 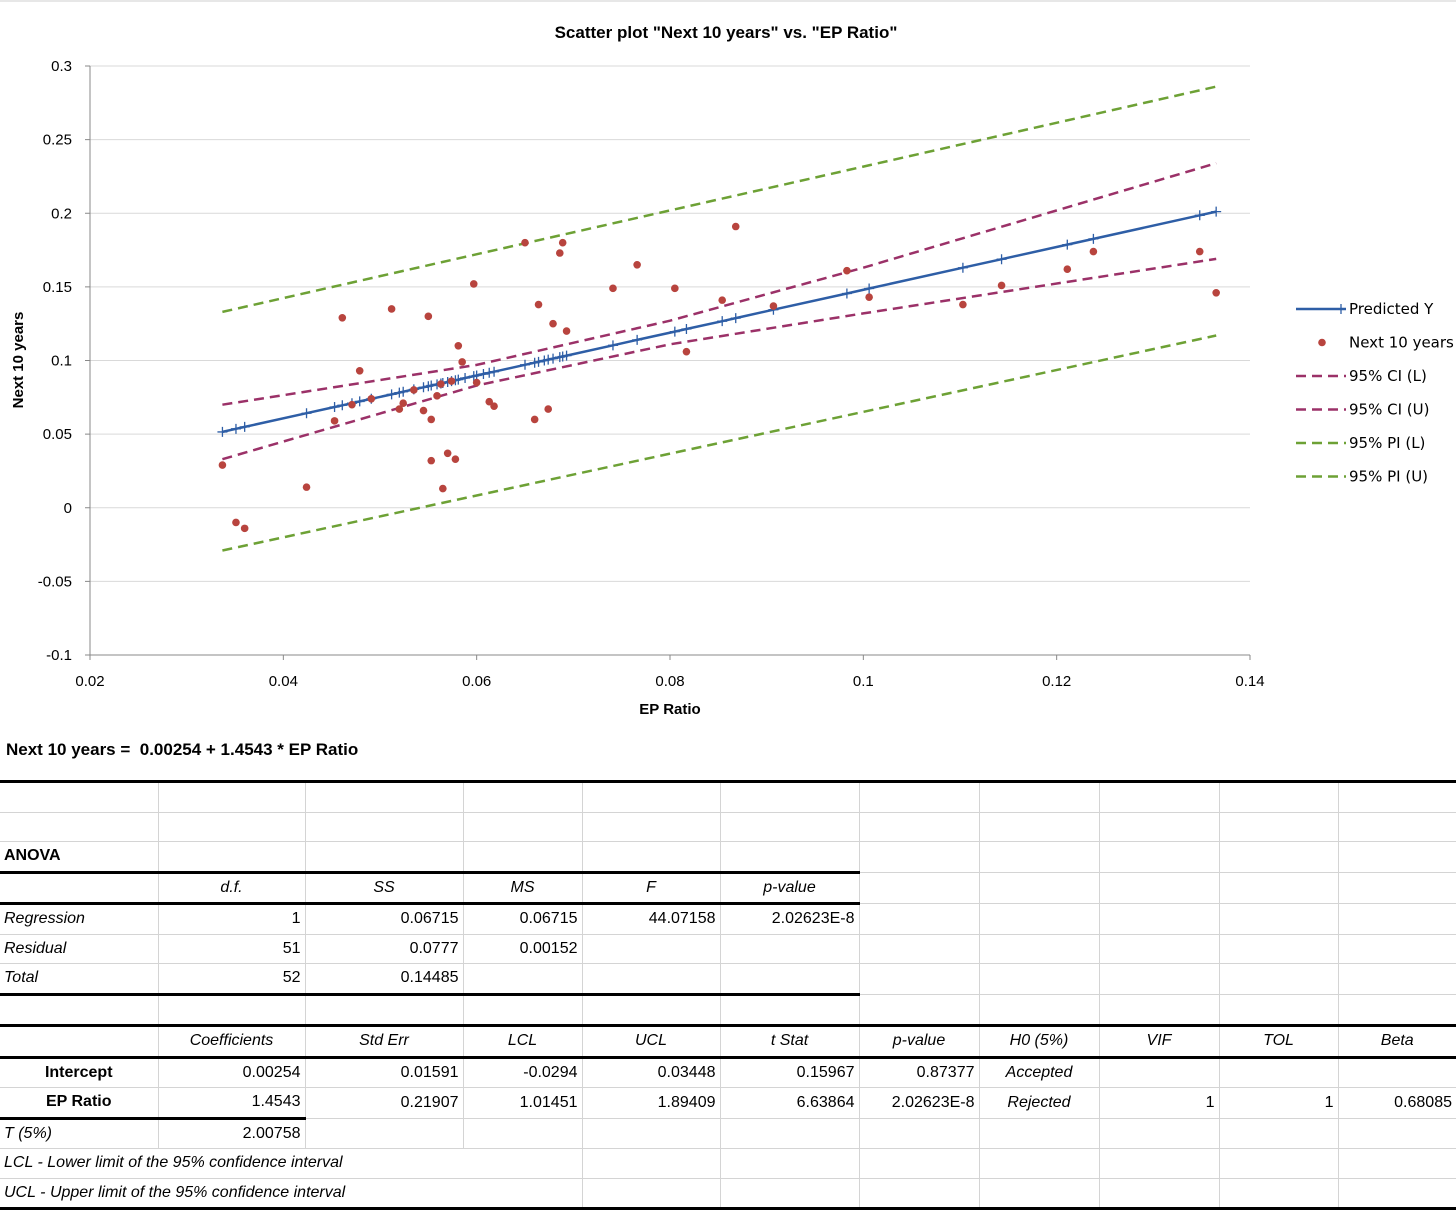 I want to click on legend-label: Predicted Y, so click(x=1391, y=309).